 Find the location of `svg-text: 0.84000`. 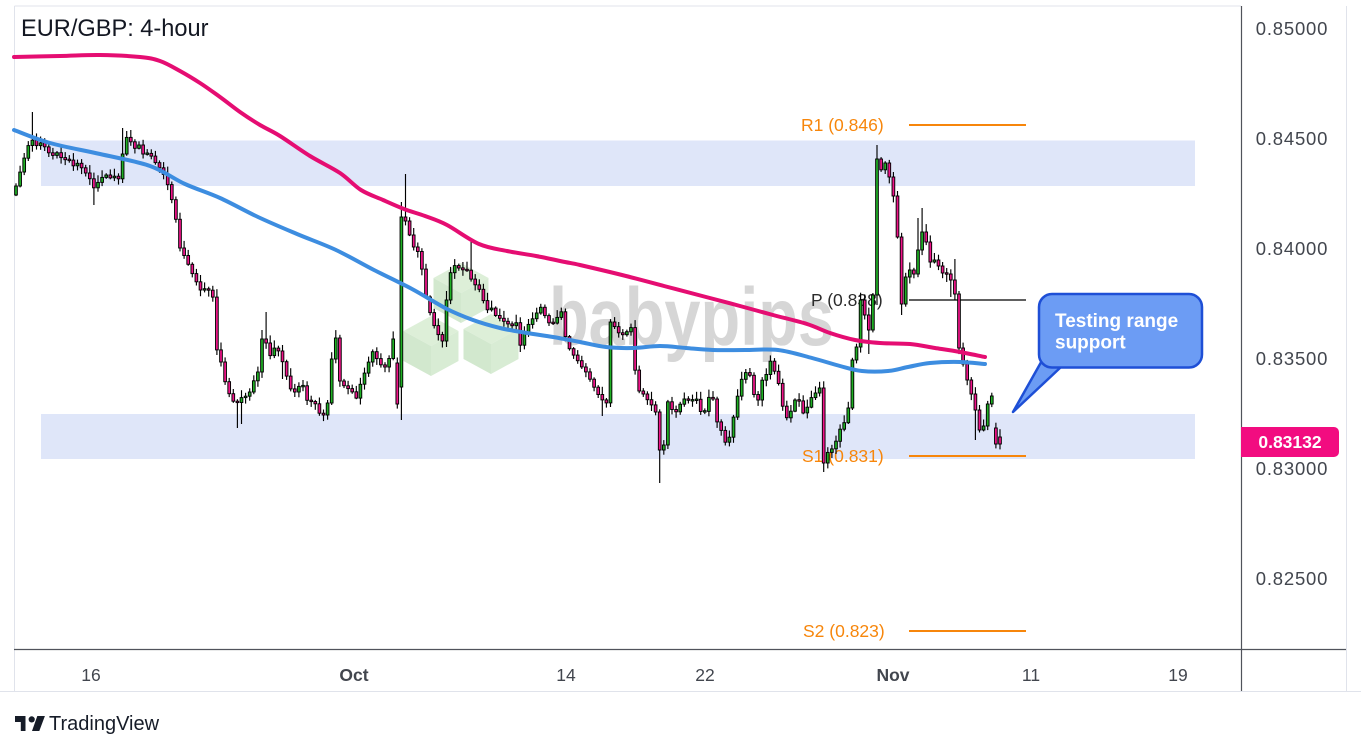

svg-text: 0.84000 is located at coordinates (1292, 248).